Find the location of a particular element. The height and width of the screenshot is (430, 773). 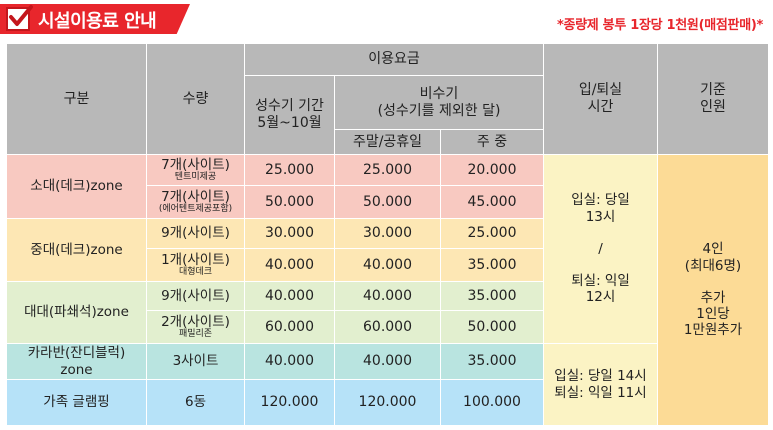

checkin-label: 입실: 당일 is located at coordinates (600, 200).